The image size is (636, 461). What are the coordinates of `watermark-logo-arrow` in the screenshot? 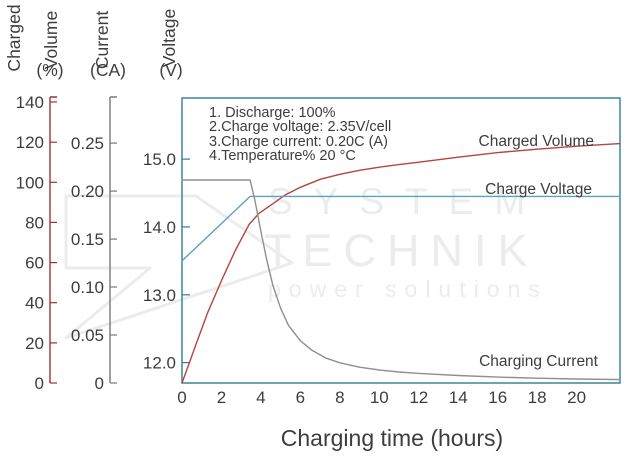 It's located at (179, 267).